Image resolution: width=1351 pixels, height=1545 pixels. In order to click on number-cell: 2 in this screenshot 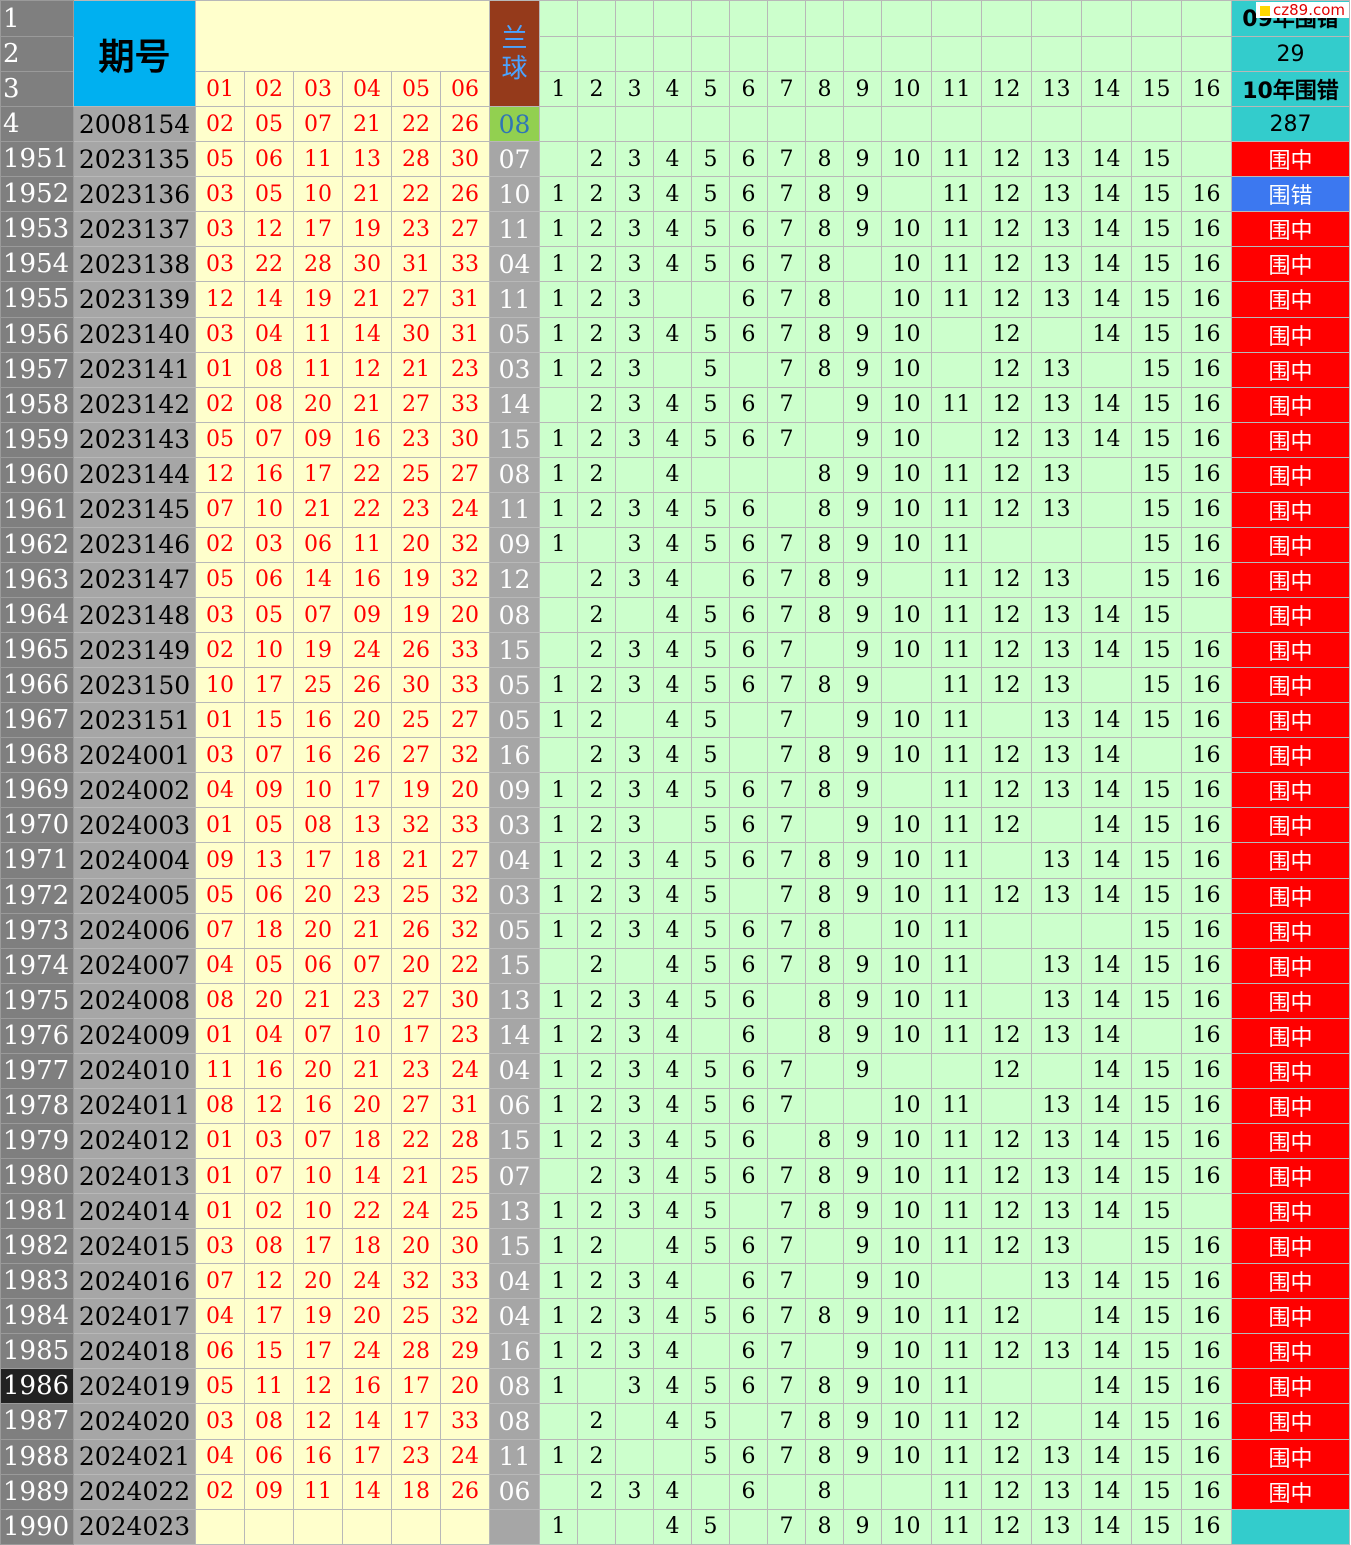, I will do `click(596, 650)`.